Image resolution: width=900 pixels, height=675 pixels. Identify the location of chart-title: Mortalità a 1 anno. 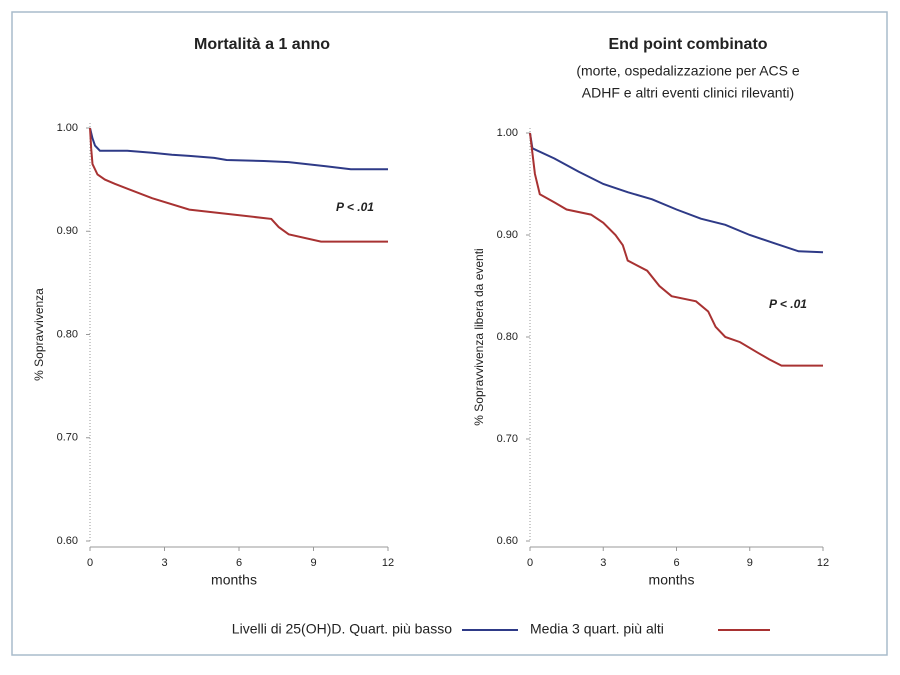
(262, 44).